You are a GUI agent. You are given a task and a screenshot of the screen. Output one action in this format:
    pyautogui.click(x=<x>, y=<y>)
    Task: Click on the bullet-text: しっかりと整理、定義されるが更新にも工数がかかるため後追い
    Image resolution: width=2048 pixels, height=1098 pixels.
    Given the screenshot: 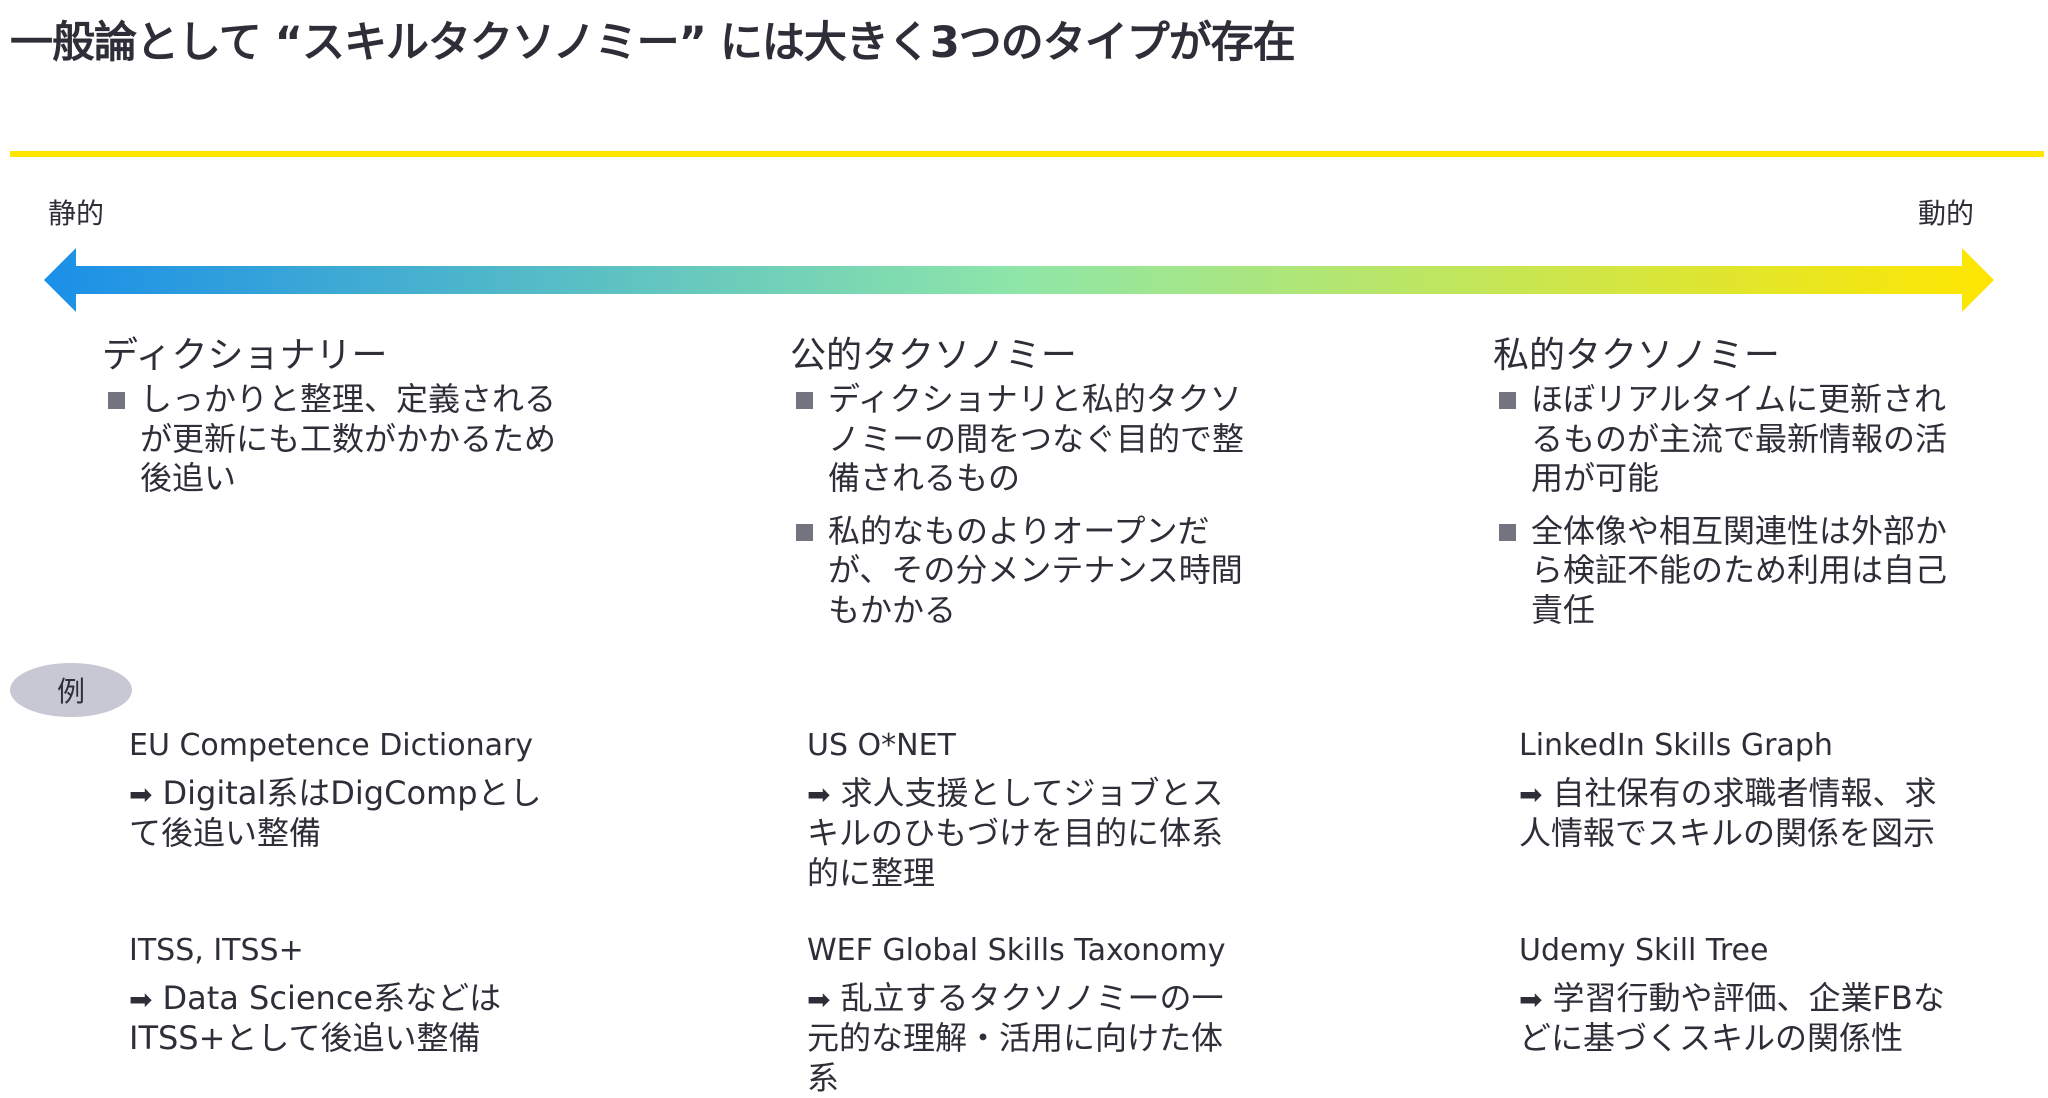 What is the action you would take?
    pyautogui.click(x=348, y=438)
    